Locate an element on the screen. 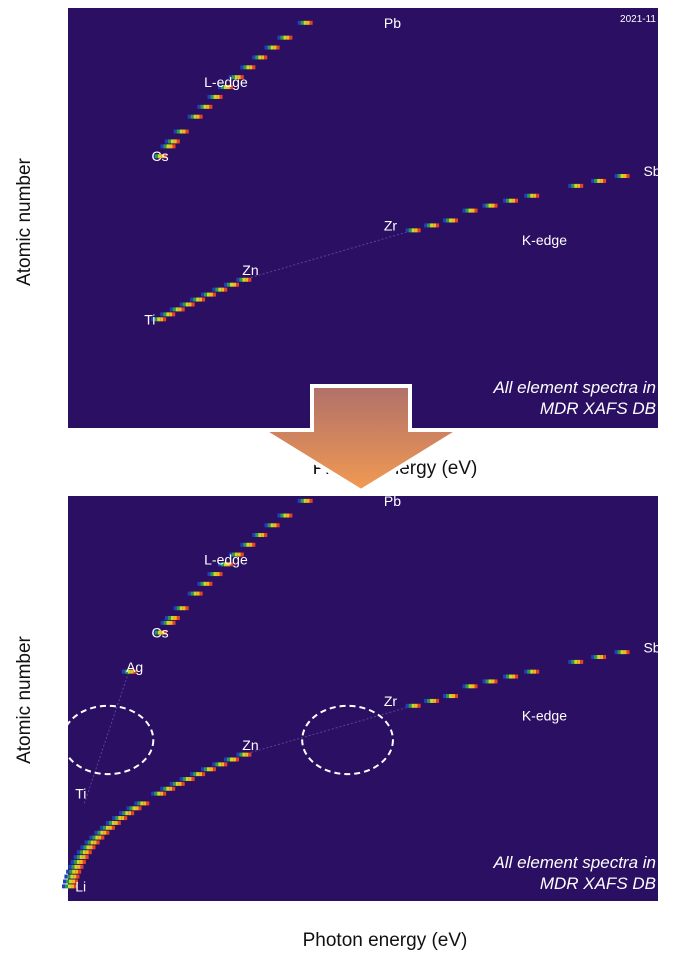  x-tick-label: 5000 is located at coordinates (159, 439).